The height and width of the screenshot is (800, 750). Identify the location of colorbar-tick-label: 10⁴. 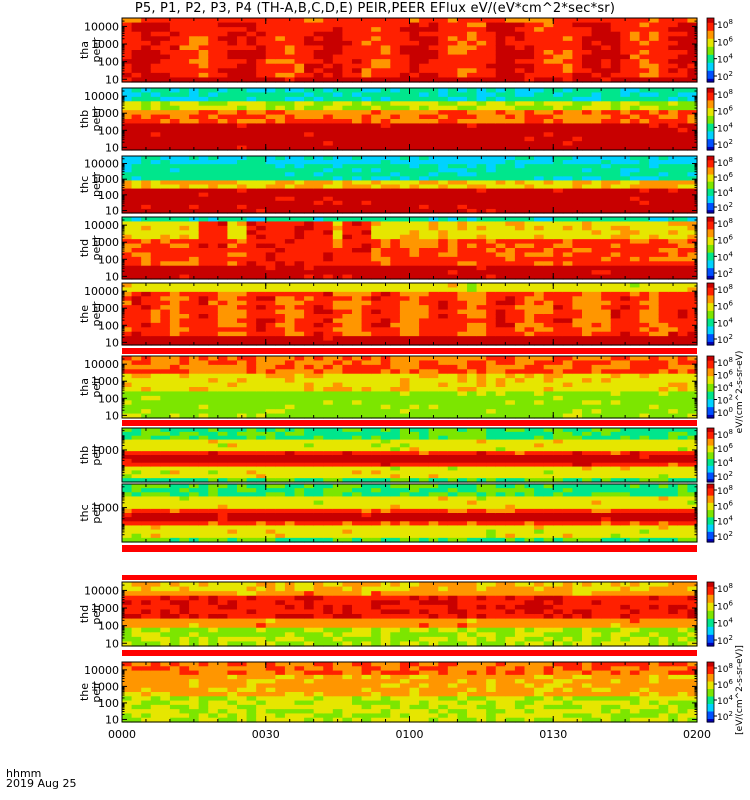
(725, 59).